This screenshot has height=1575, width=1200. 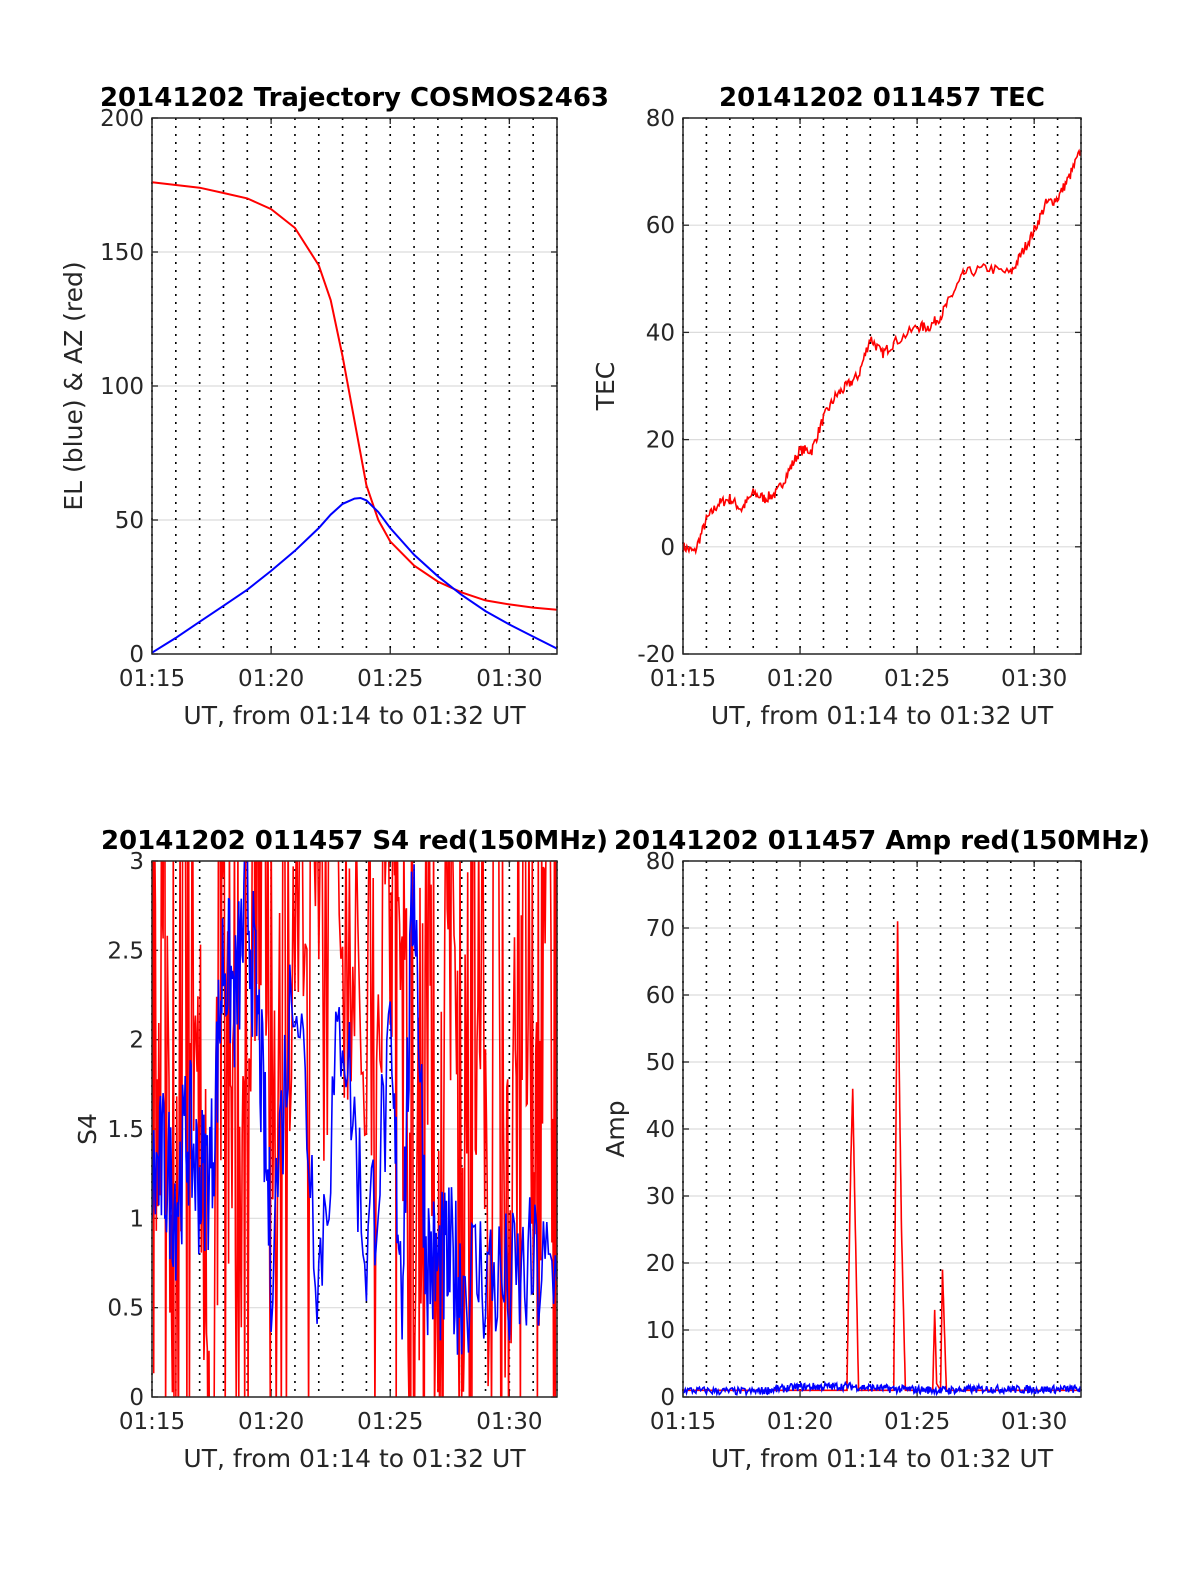 I want to click on plot-area, so click(x=882, y=386).